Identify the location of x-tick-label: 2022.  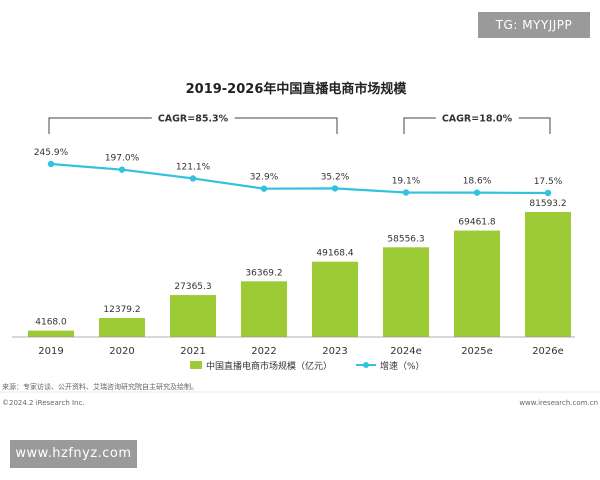
(263, 351).